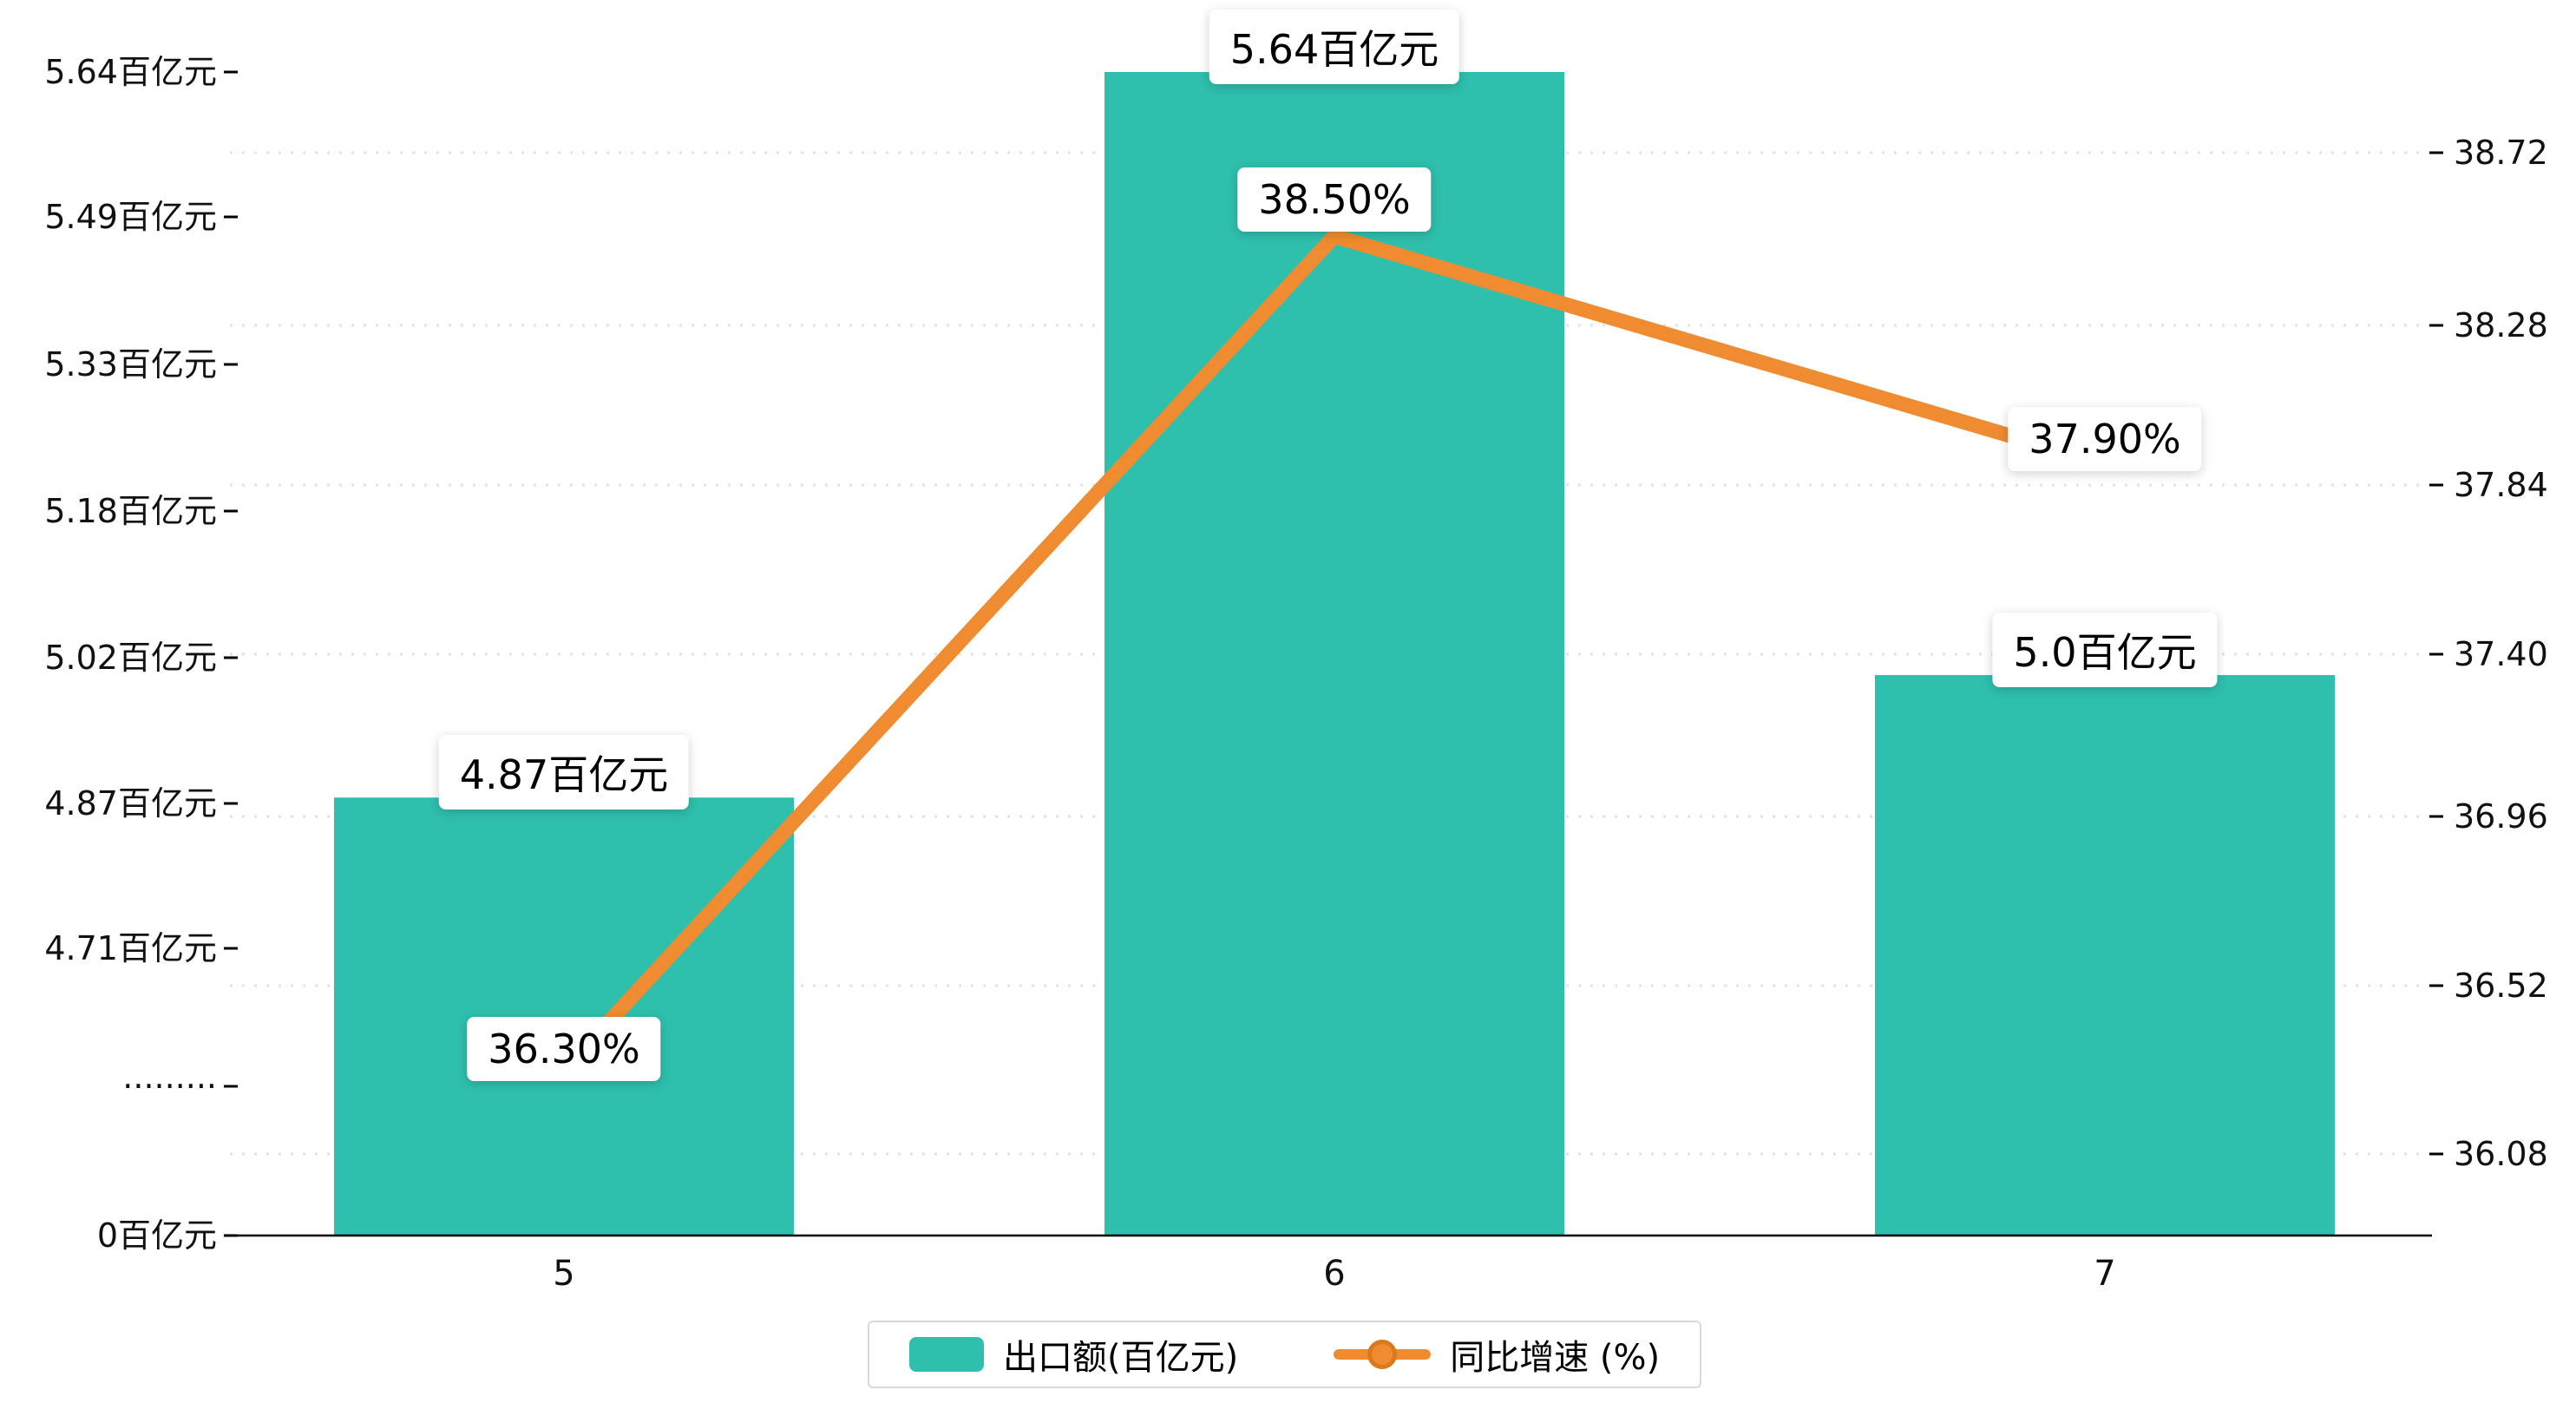 This screenshot has width=2576, height=1416. Describe the element at coordinates (564, 772) in the screenshot. I see `bar-value-label: 4.87百亿元` at that location.